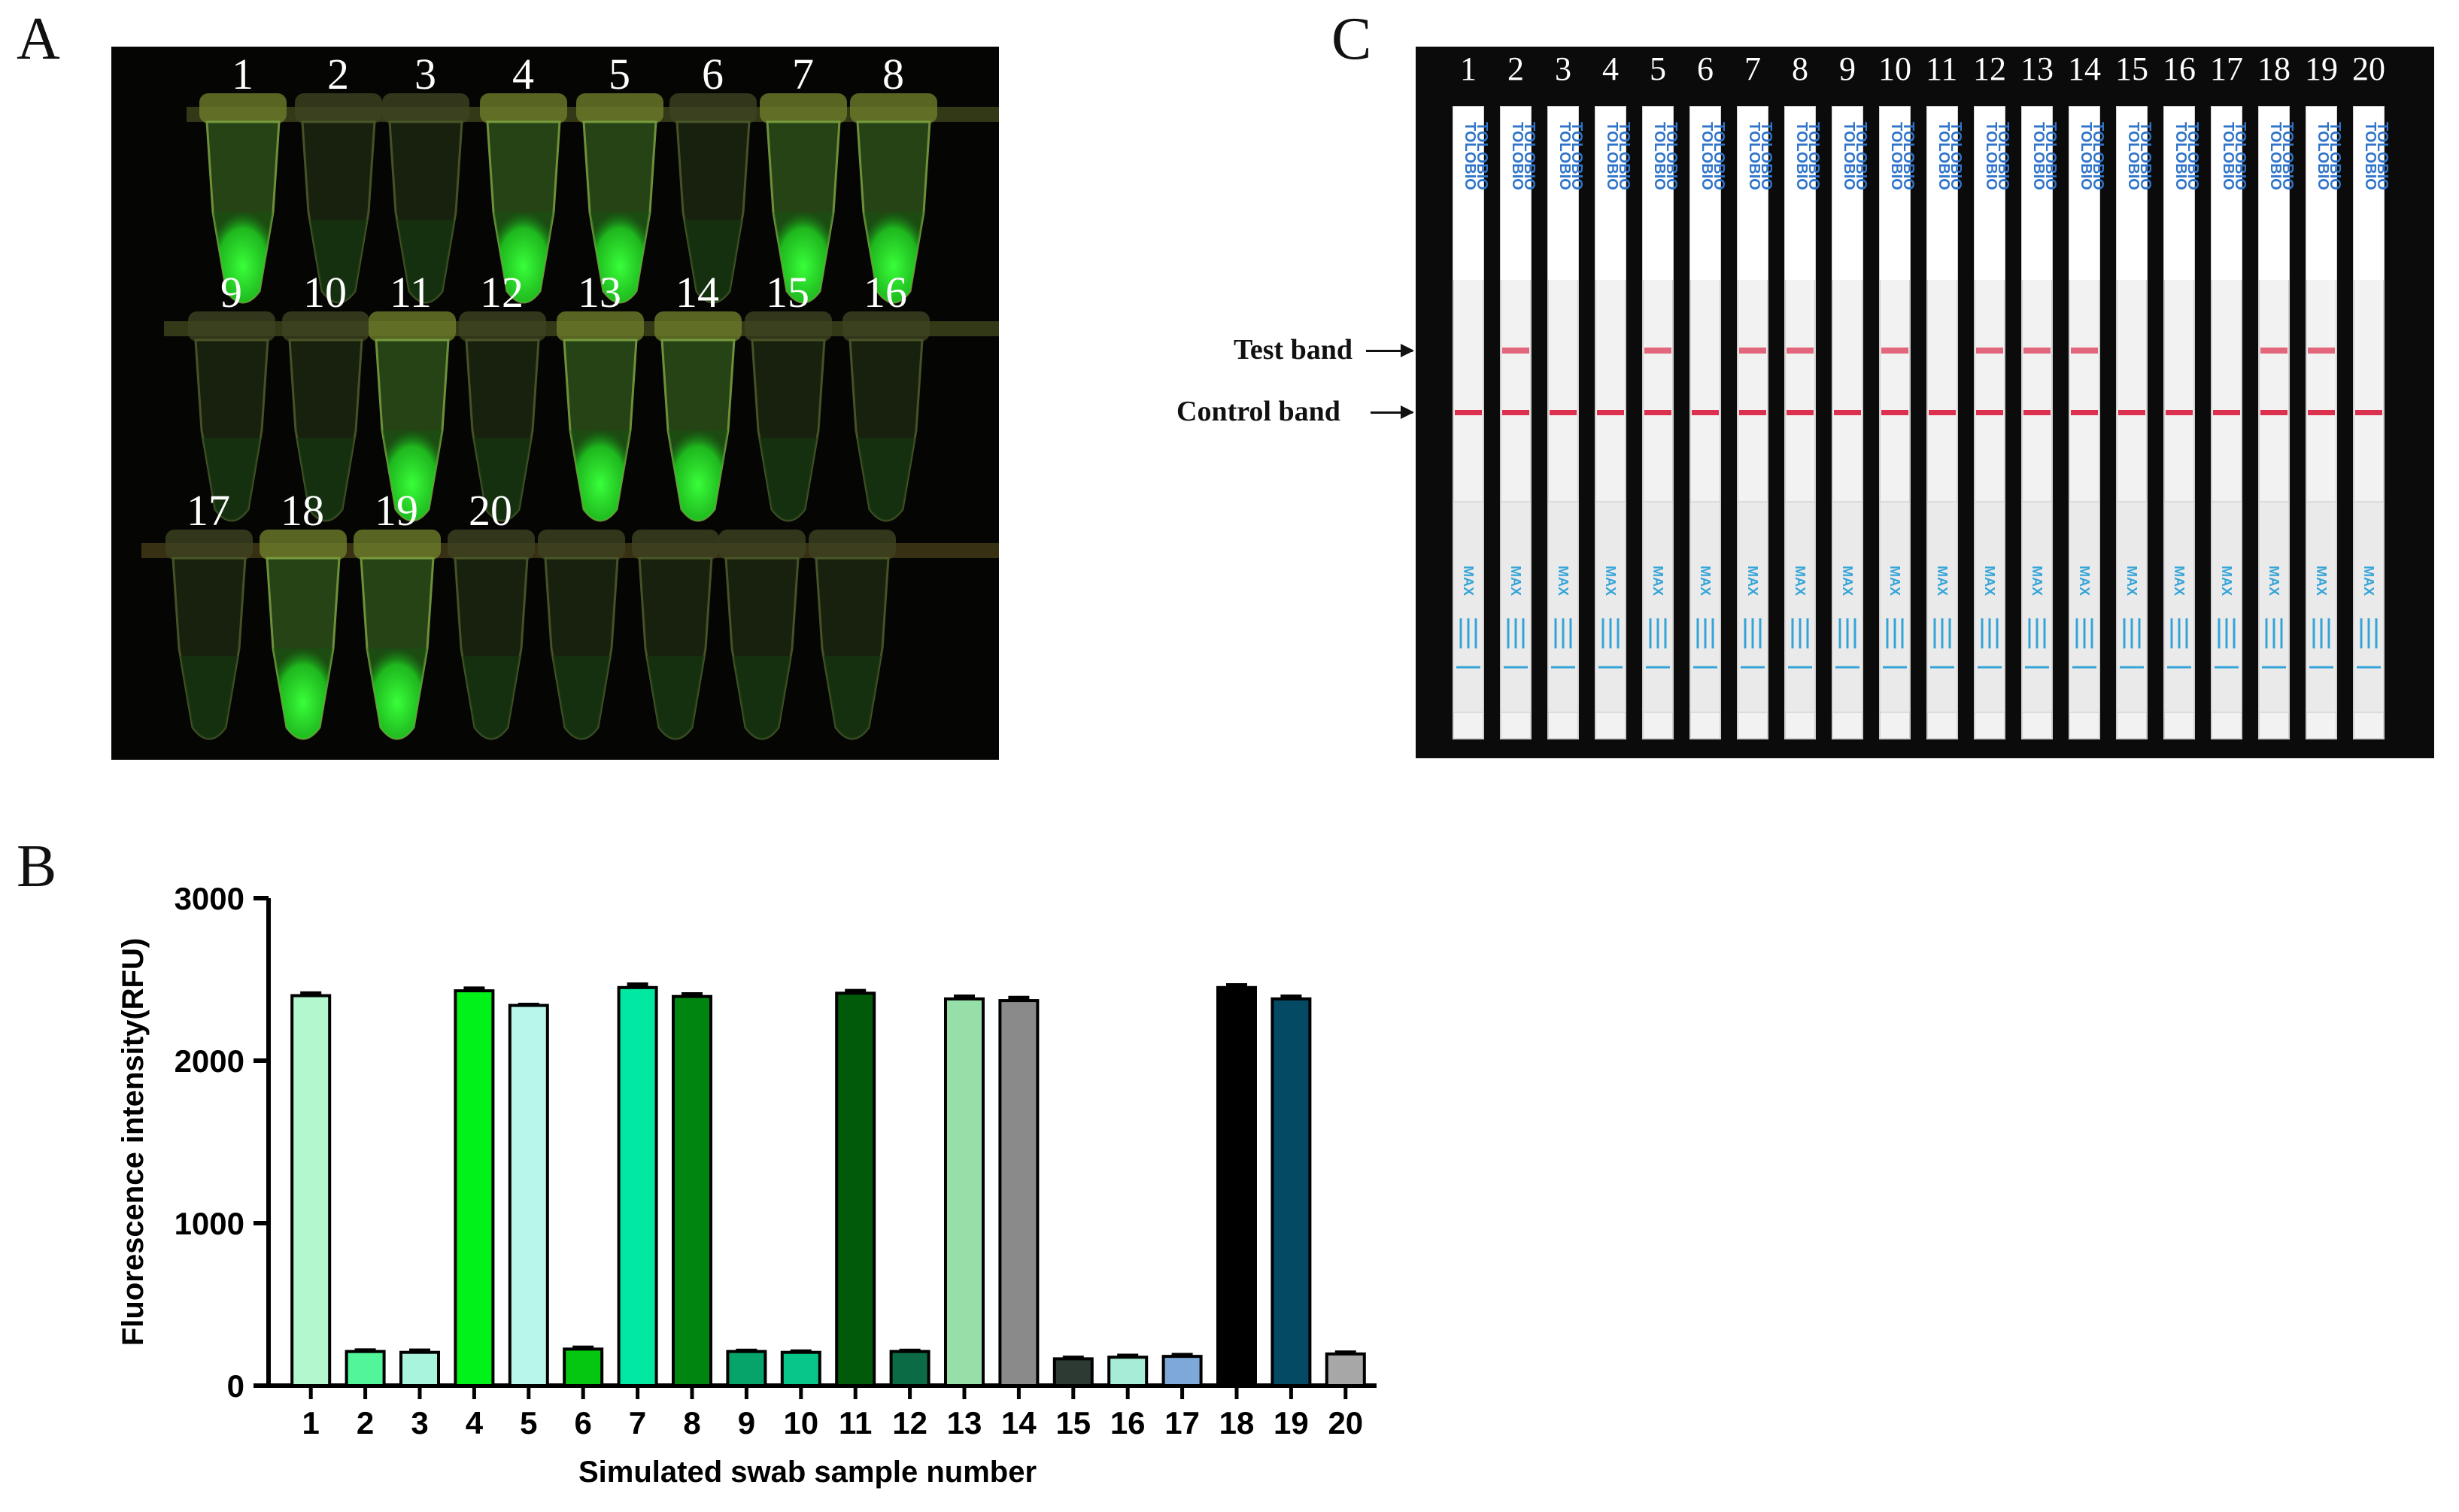 Image resolution: width=2459 pixels, height=1512 pixels. What do you see at coordinates (599, 292) in the screenshot?
I see `tube-label-13: 13` at bounding box center [599, 292].